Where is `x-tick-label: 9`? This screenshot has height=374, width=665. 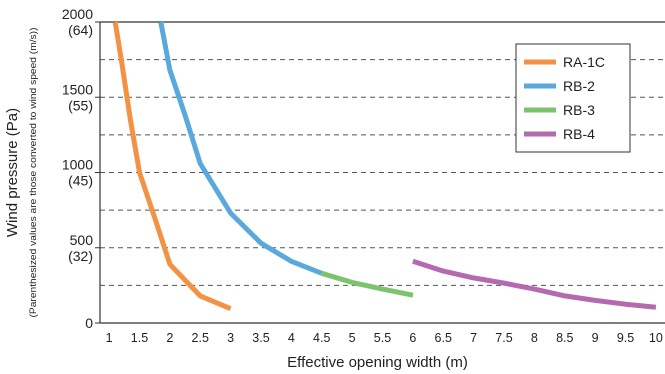
x-tick-label: 9 is located at coordinates (595, 338).